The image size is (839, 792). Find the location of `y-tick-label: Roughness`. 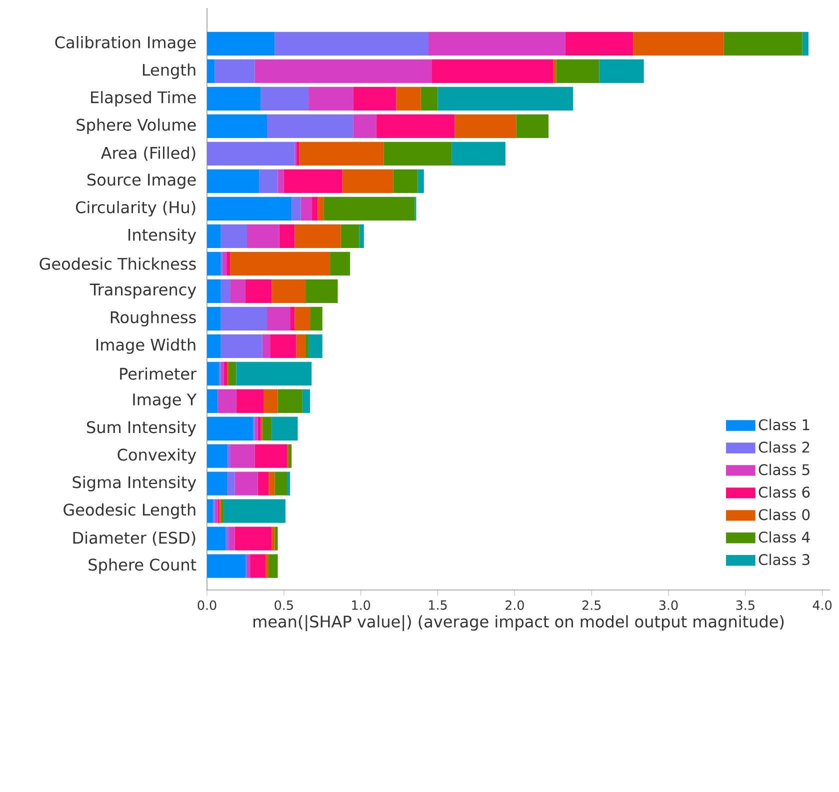

y-tick-label: Roughness is located at coordinates (153, 318).